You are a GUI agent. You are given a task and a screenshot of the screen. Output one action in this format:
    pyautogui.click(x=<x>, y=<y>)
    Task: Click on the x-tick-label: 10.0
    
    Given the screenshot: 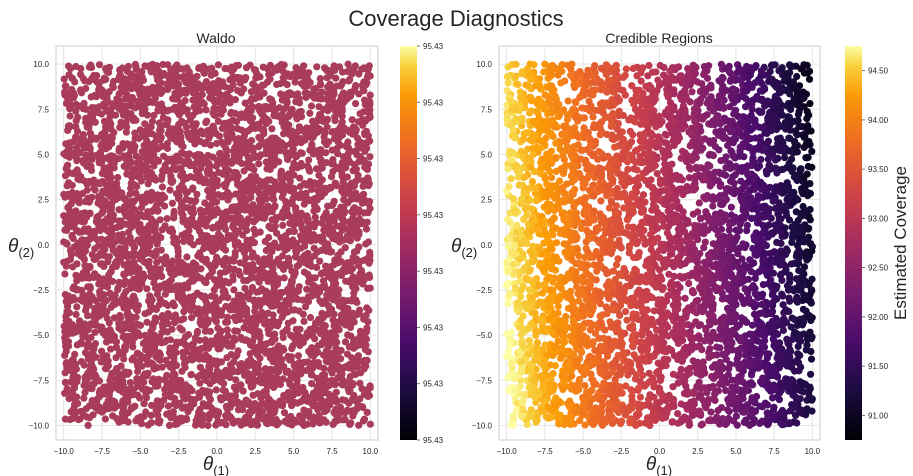 What is the action you would take?
    pyautogui.click(x=371, y=451)
    